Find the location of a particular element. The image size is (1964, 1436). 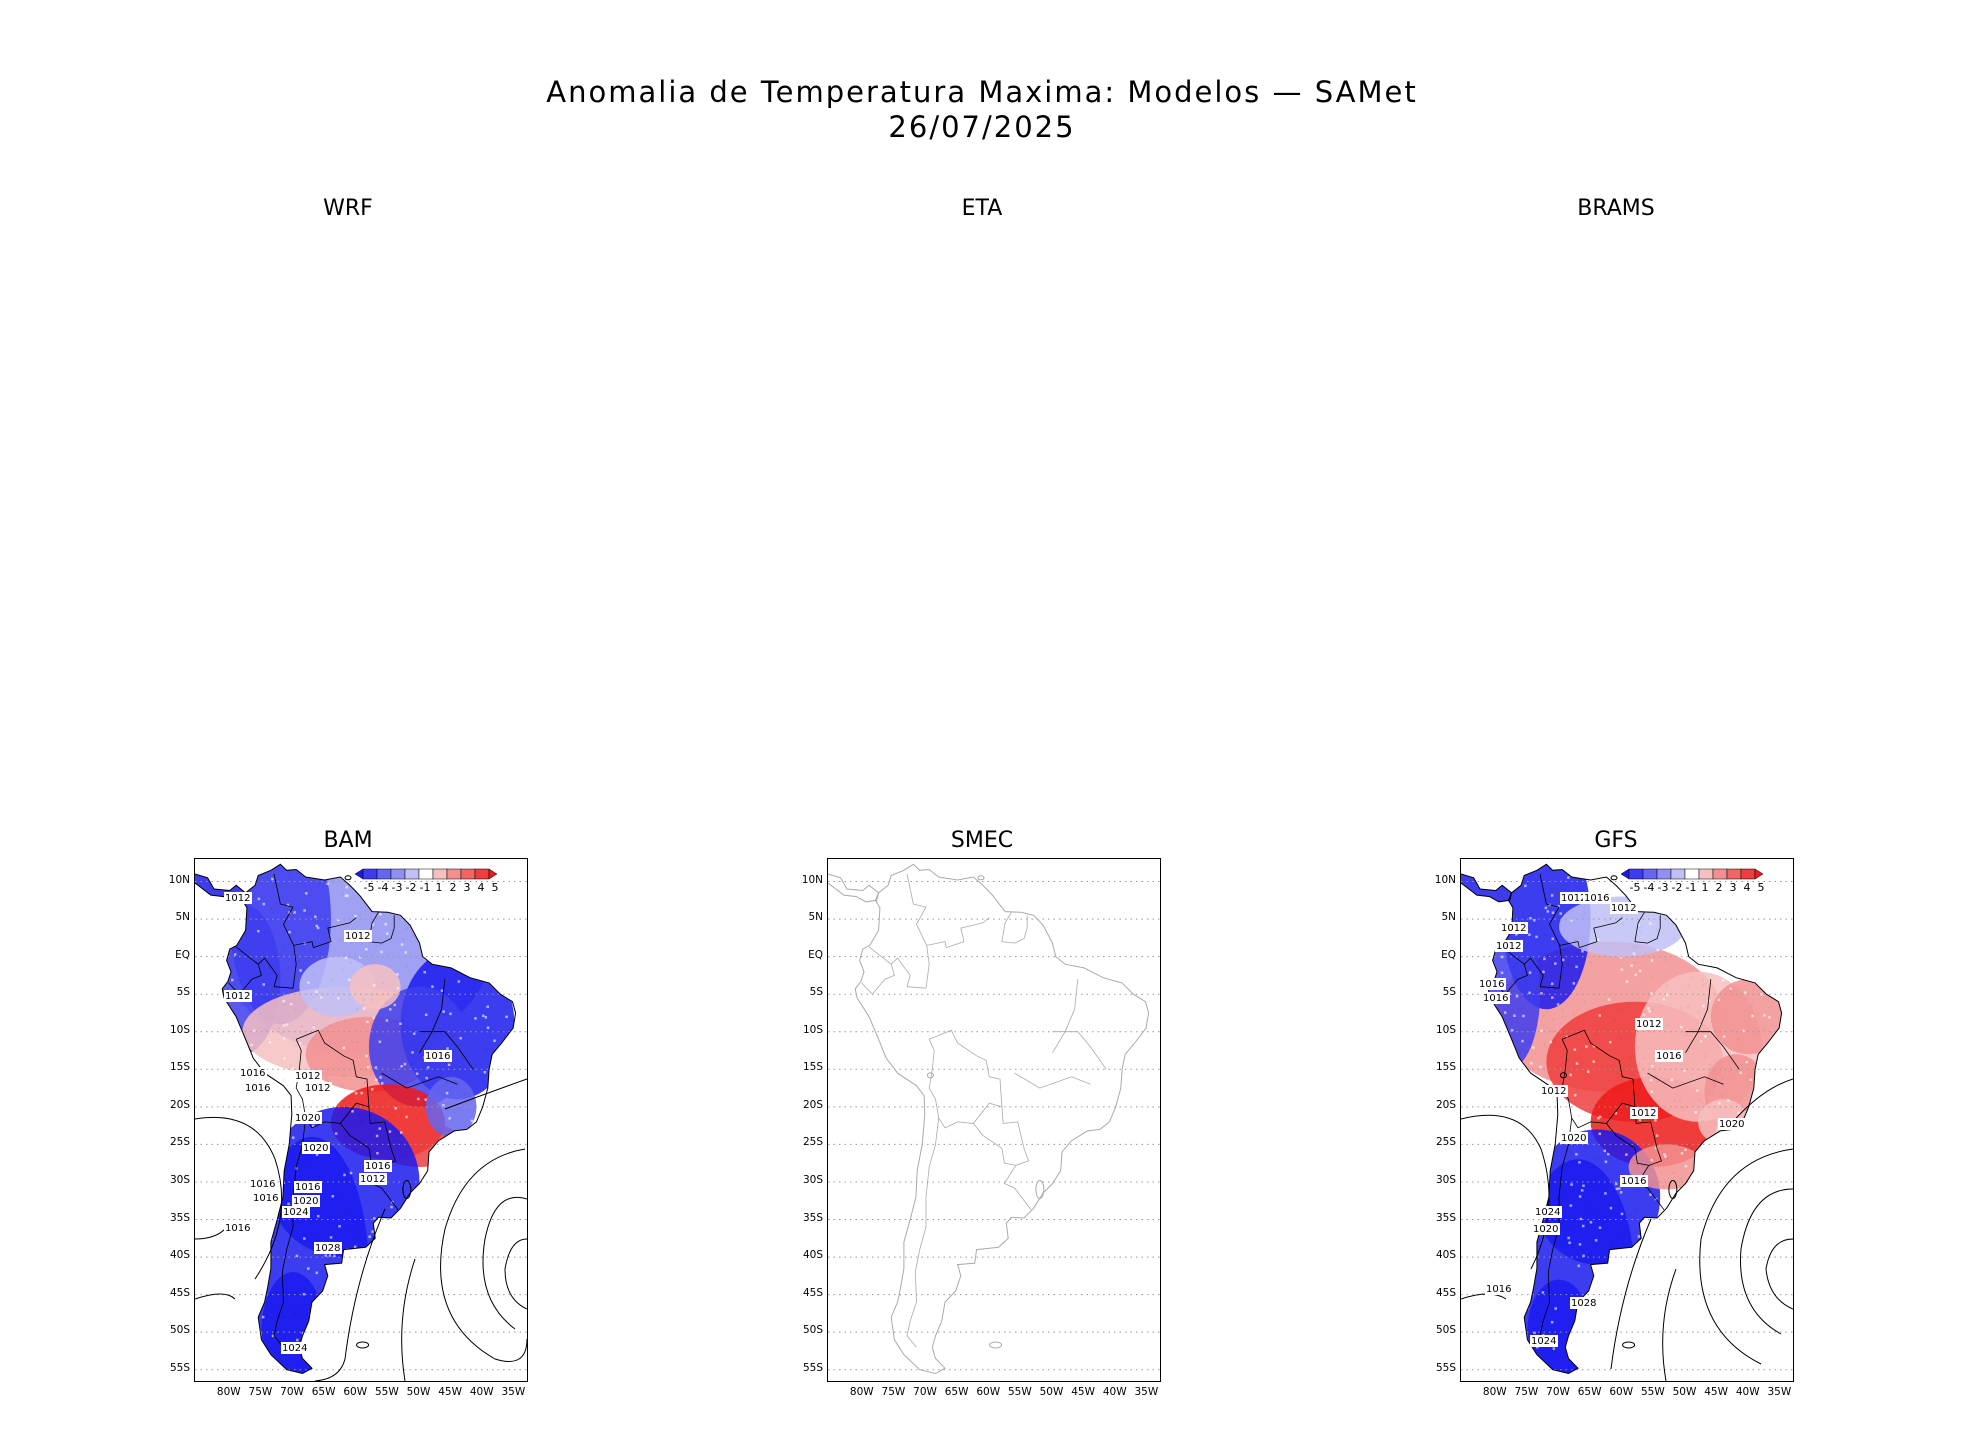

main-title-line2: 26/07/2025 is located at coordinates (982, 127).